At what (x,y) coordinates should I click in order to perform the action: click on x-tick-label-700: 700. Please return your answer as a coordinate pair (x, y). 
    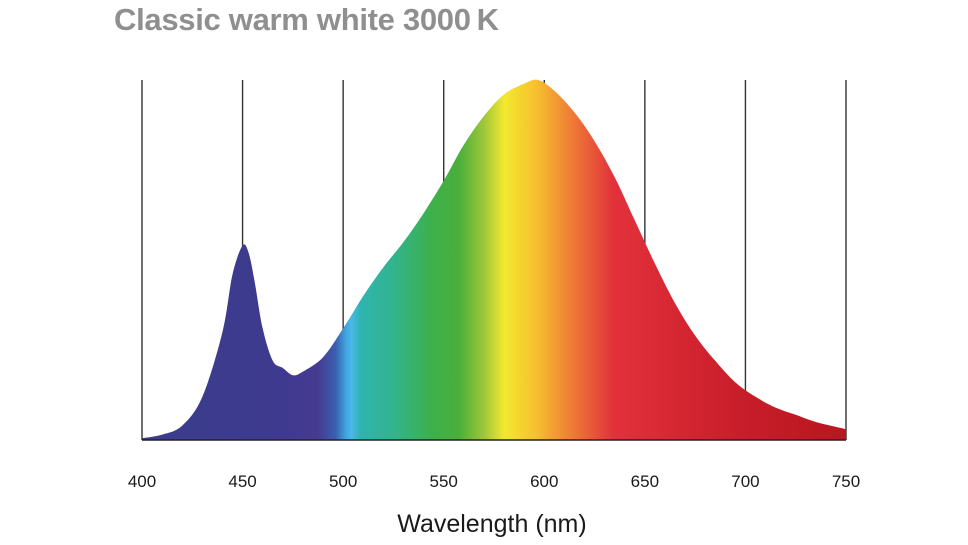
    Looking at the image, I should click on (745, 481).